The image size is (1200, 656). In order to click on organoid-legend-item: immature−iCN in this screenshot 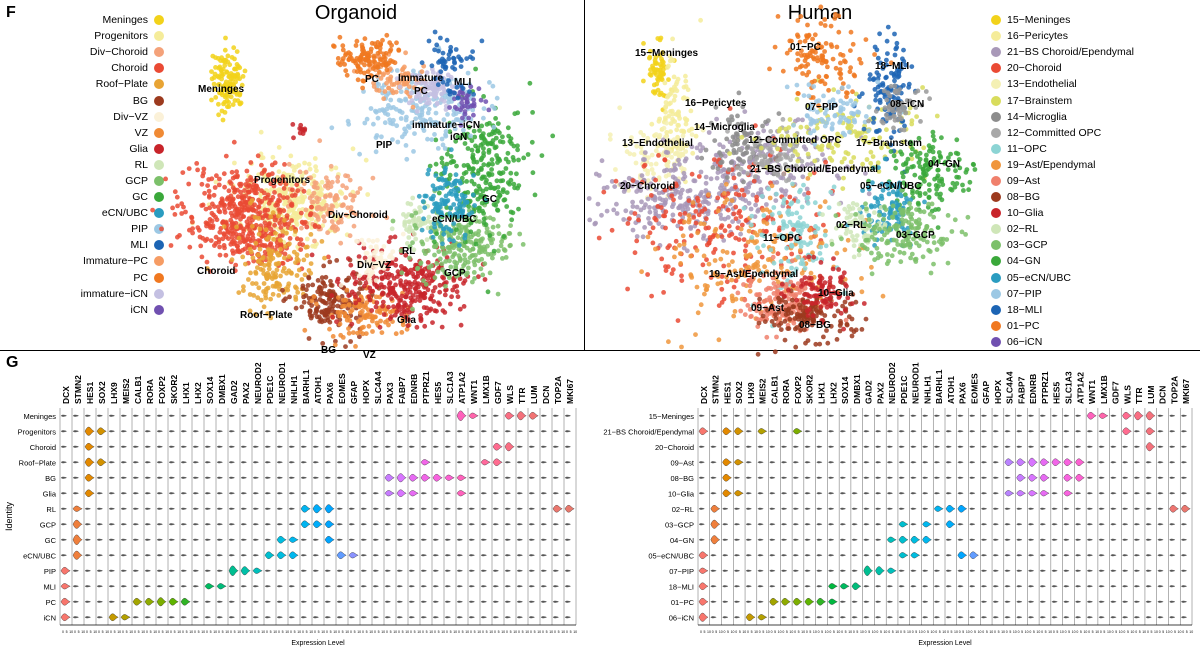, I will do `click(92, 294)`.